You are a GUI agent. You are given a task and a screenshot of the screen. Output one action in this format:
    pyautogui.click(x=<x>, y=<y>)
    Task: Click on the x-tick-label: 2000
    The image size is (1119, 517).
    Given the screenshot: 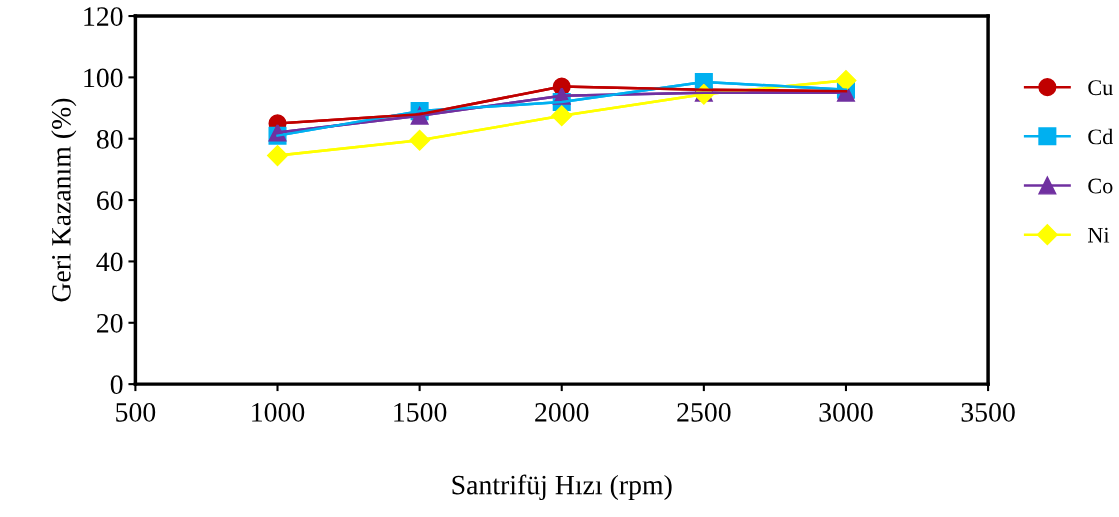 What is the action you would take?
    pyautogui.click(x=562, y=412)
    